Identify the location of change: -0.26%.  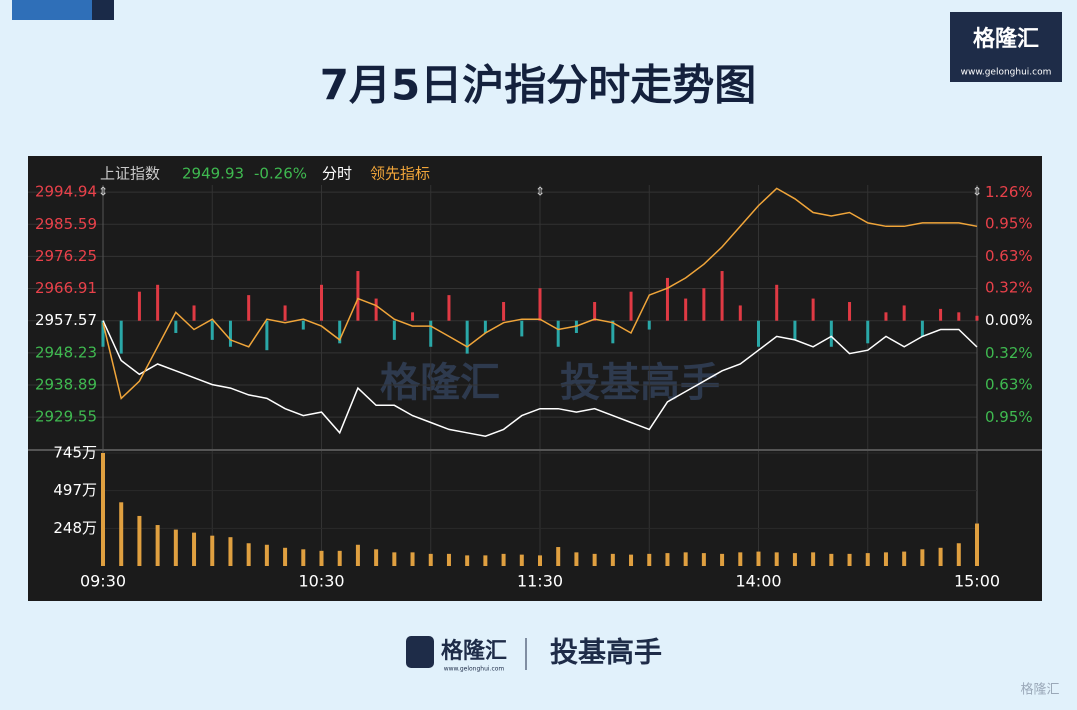
(280, 174).